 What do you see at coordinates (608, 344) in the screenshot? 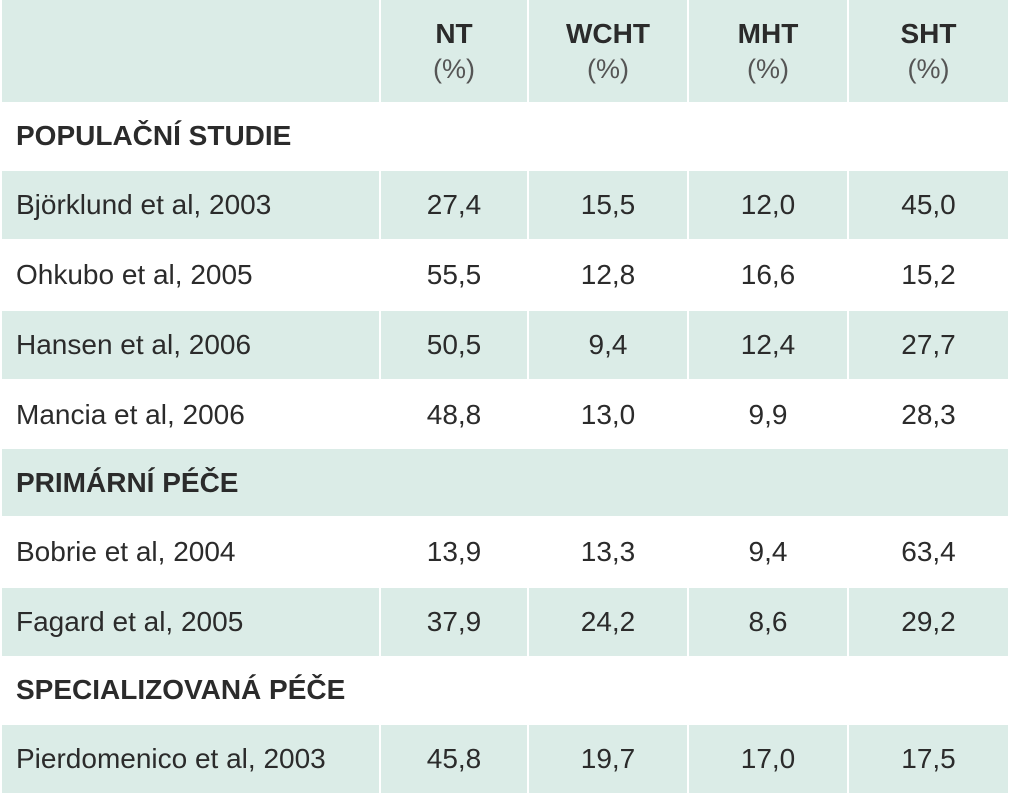
I see `value-cell-wcht: 9,4` at bounding box center [608, 344].